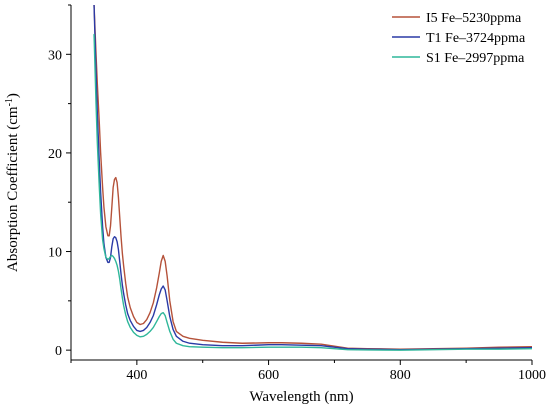 The height and width of the screenshot is (408, 550). Describe the element at coordinates (55, 154) in the screenshot. I see `y-tick-label: 20` at that location.